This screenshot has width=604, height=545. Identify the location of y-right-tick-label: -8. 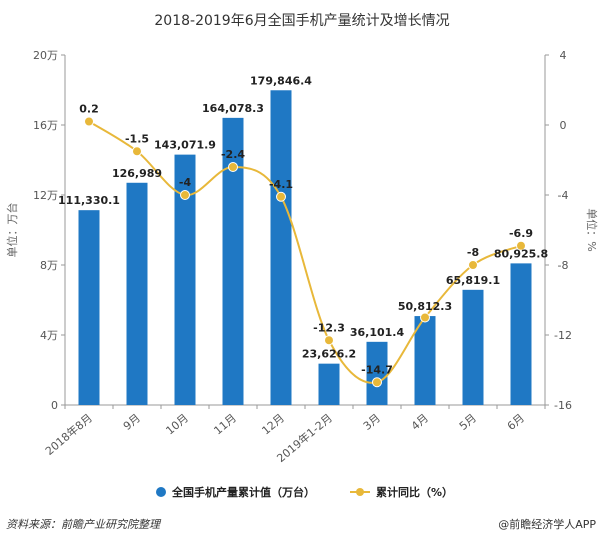
(563, 265).